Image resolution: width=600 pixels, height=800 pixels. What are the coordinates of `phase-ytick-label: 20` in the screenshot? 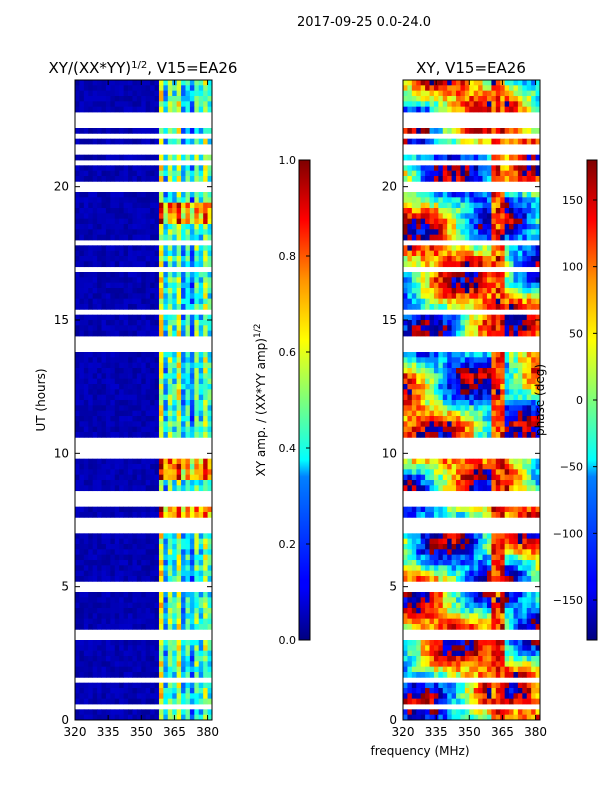 It's located at (389, 187).